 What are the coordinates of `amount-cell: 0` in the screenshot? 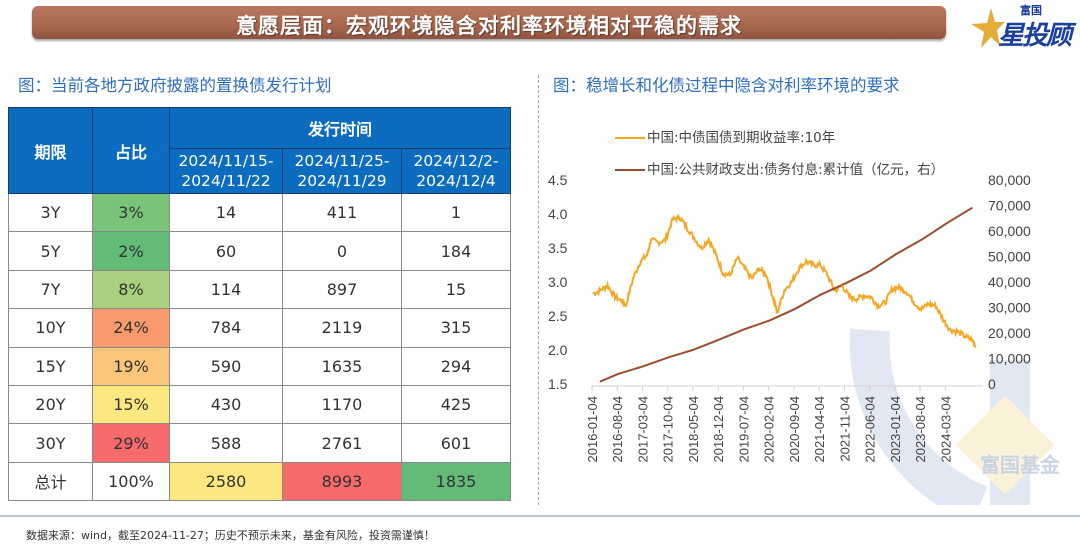 It's located at (342, 251).